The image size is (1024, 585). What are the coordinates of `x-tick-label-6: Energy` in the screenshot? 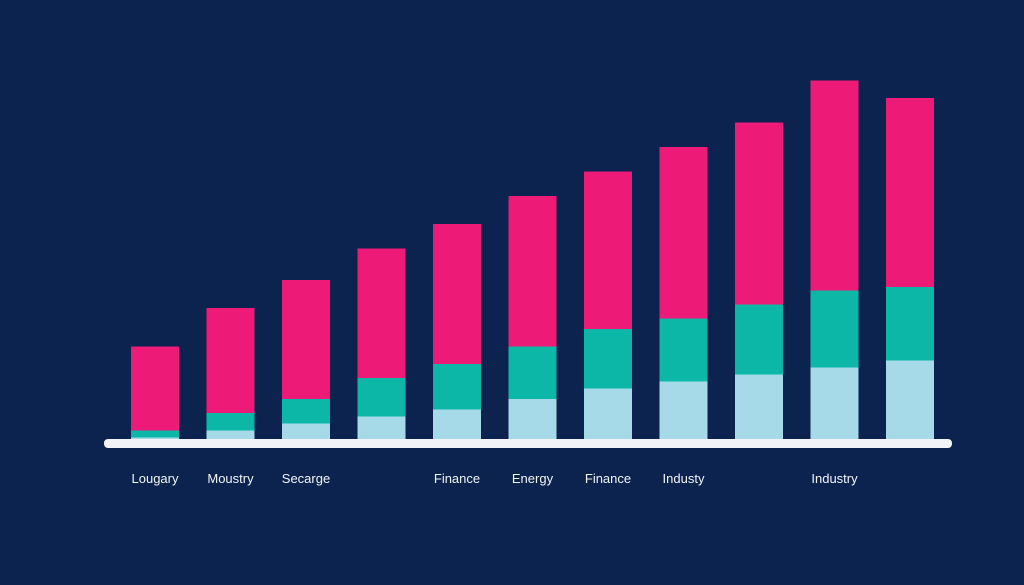 It's located at (533, 478).